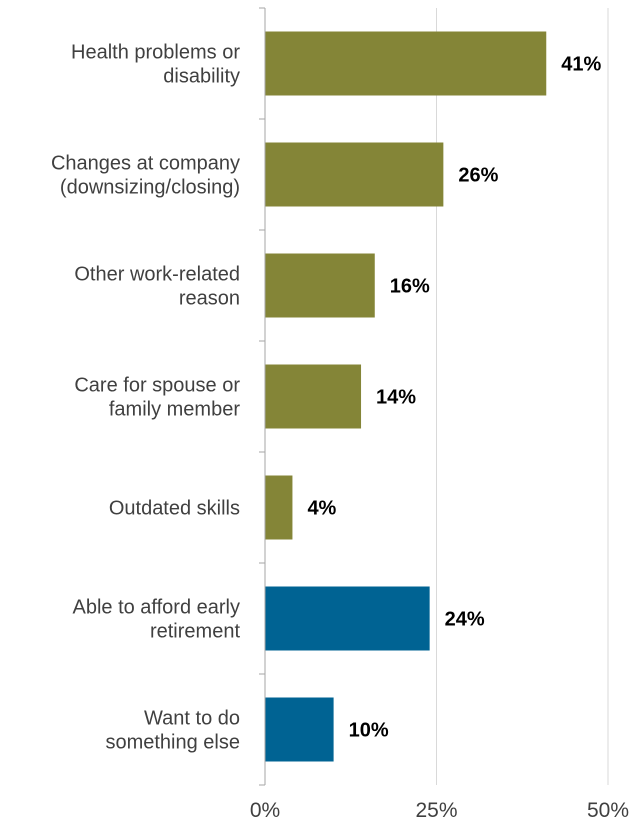  What do you see at coordinates (195, 632) in the screenshot?
I see `category-label-5-1: retirement` at bounding box center [195, 632].